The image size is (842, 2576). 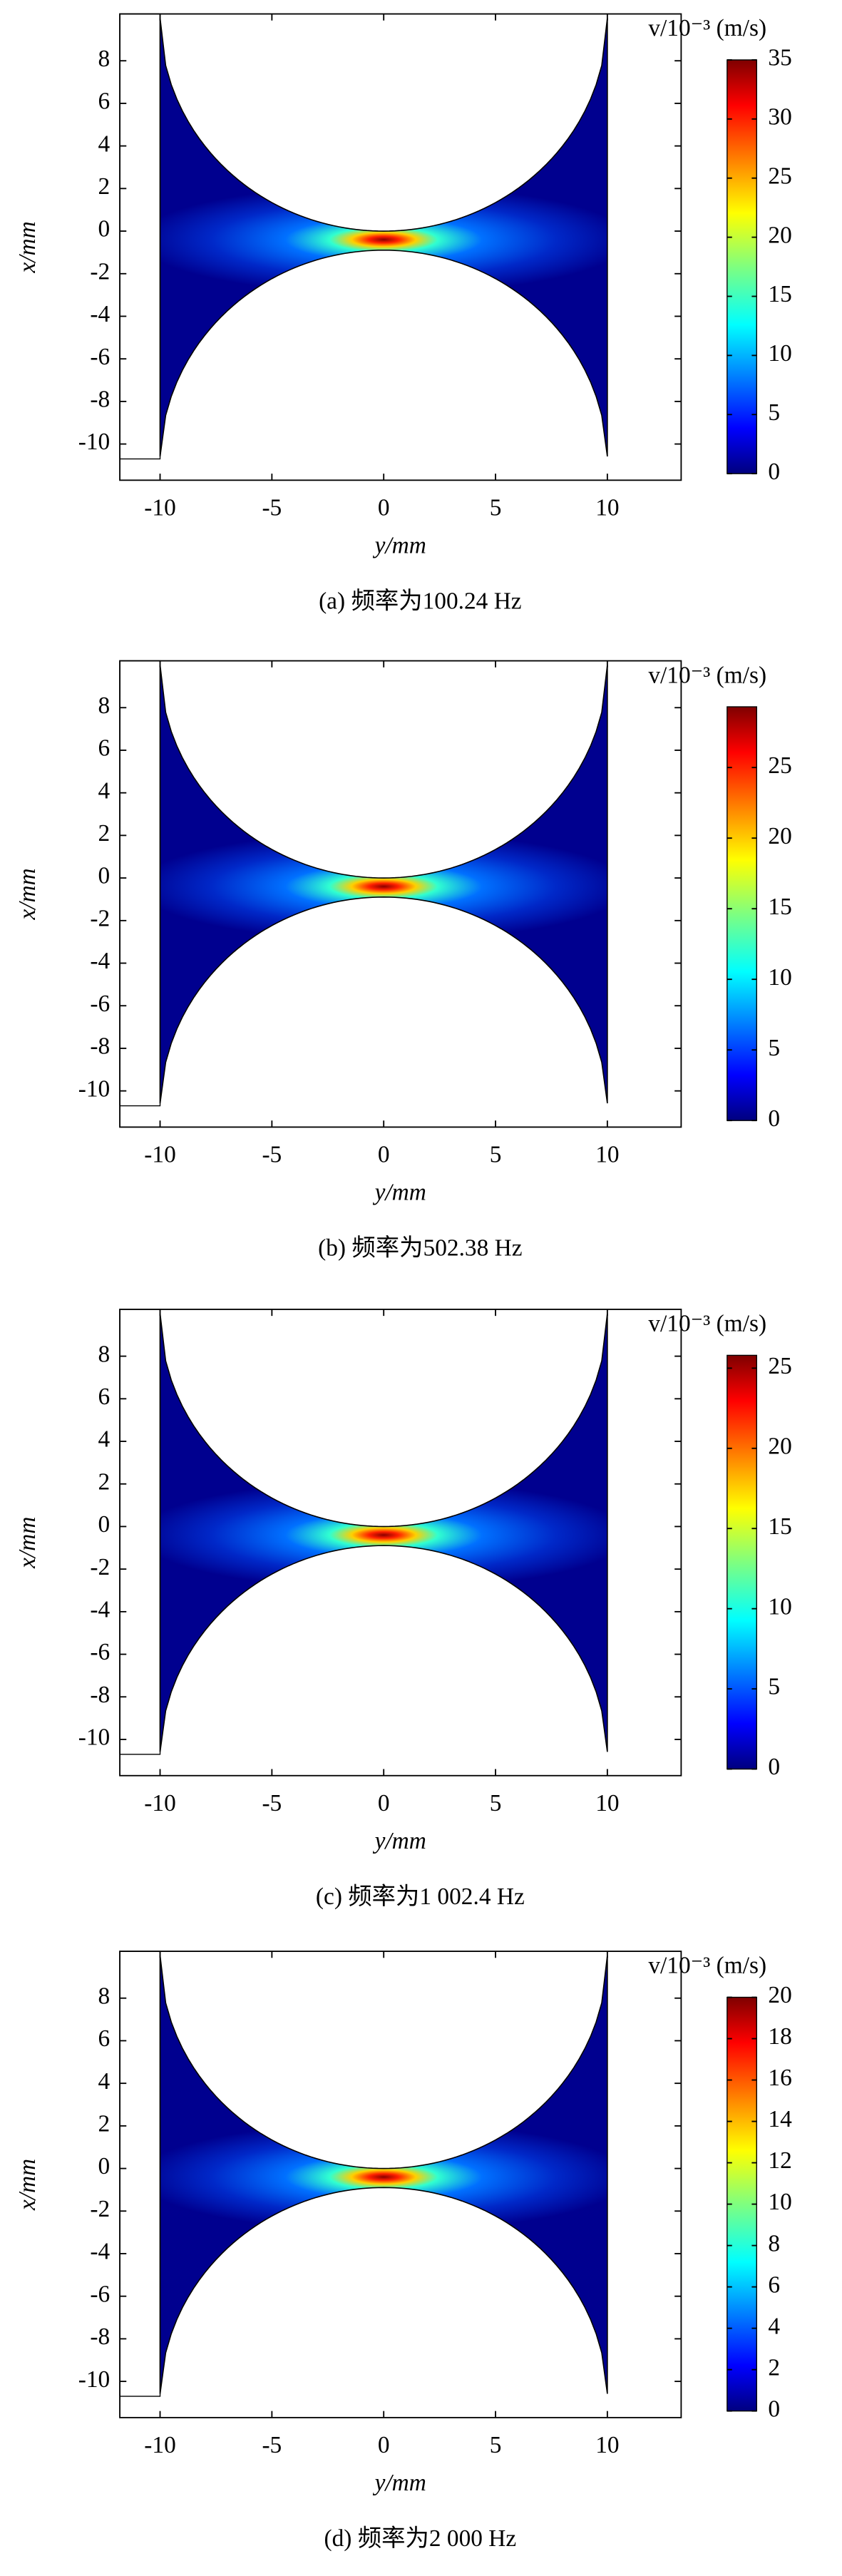 I want to click on colorbar-tick-label: 6, so click(x=774, y=2284).